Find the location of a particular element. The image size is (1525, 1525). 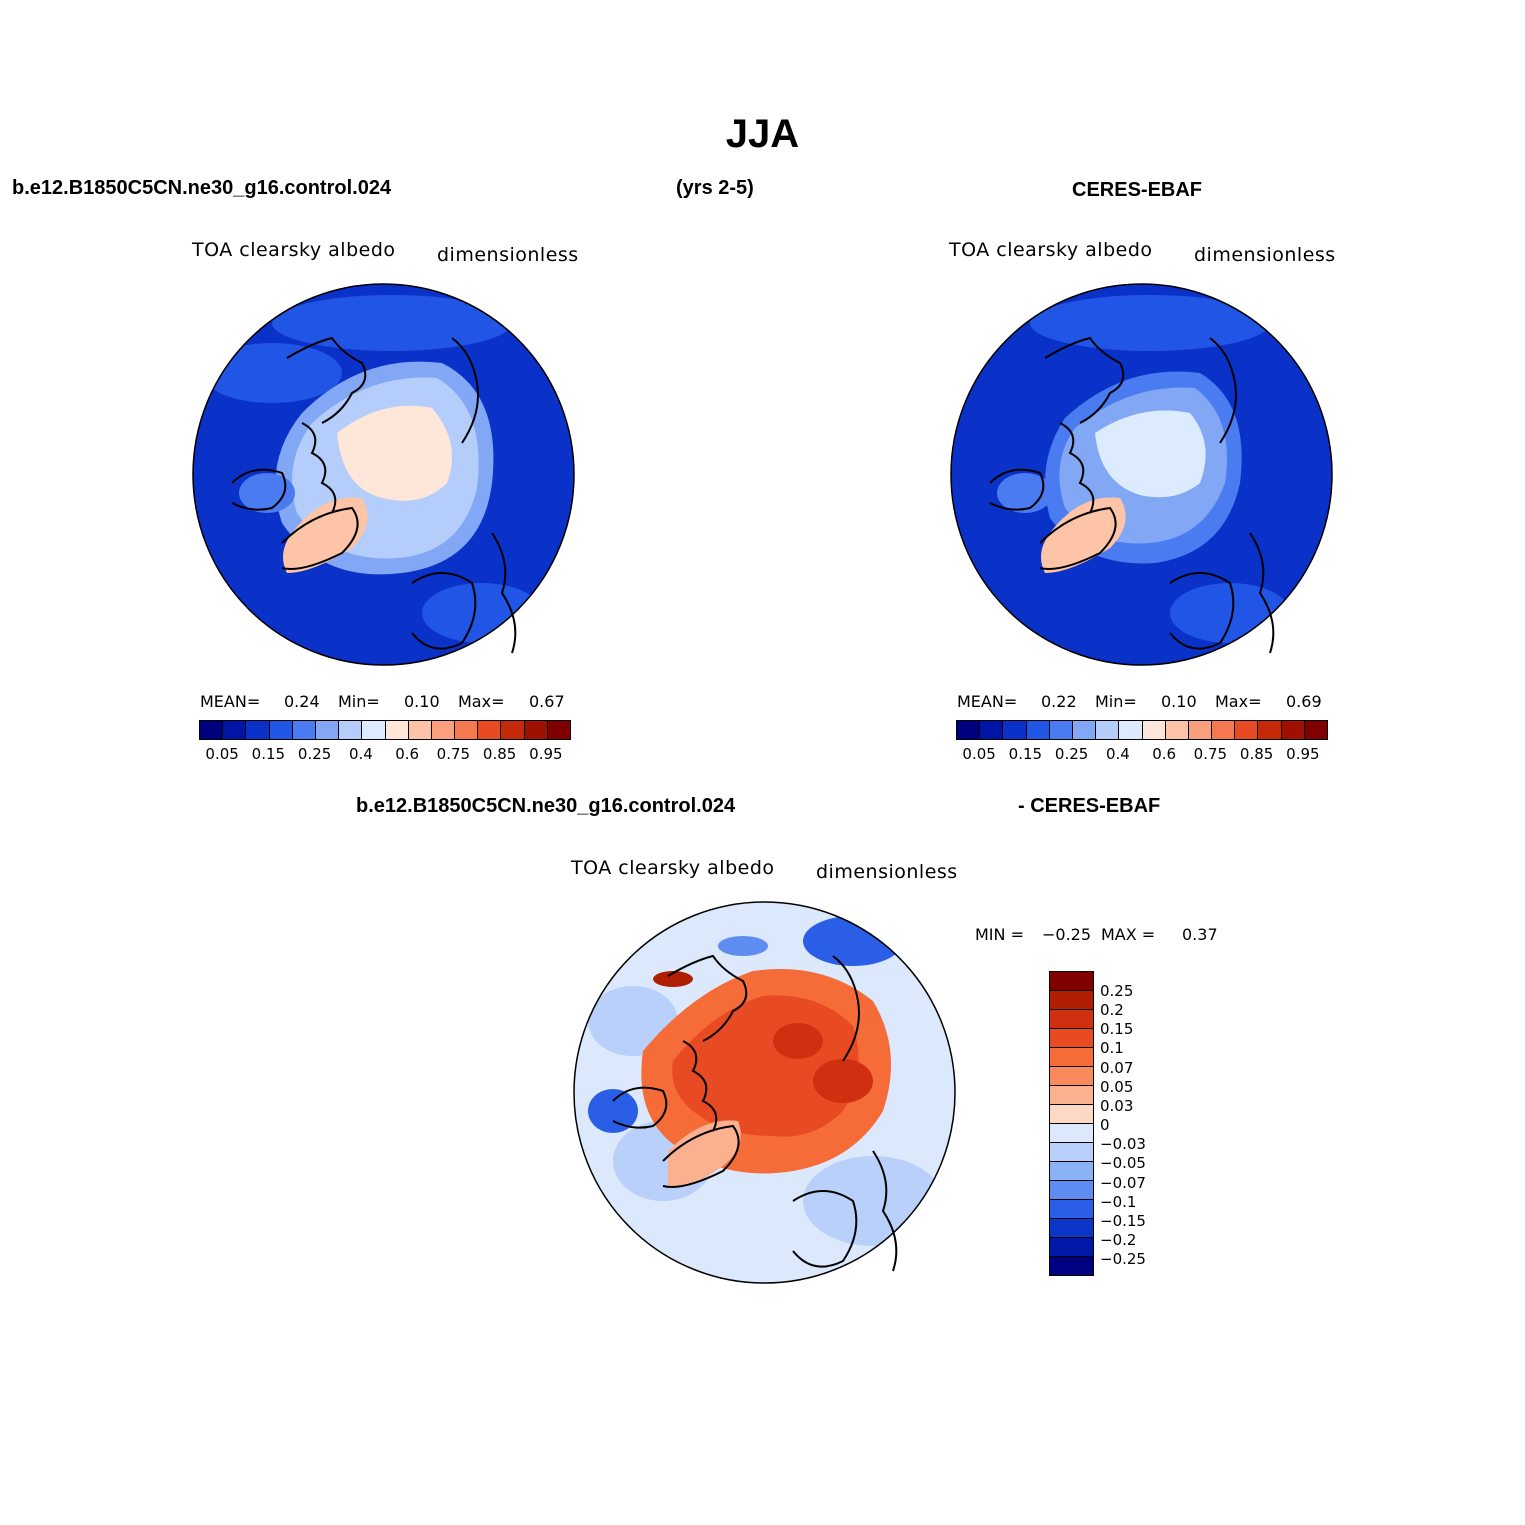

panel1-colorbar-tick: 0.4 is located at coordinates (360, 754).